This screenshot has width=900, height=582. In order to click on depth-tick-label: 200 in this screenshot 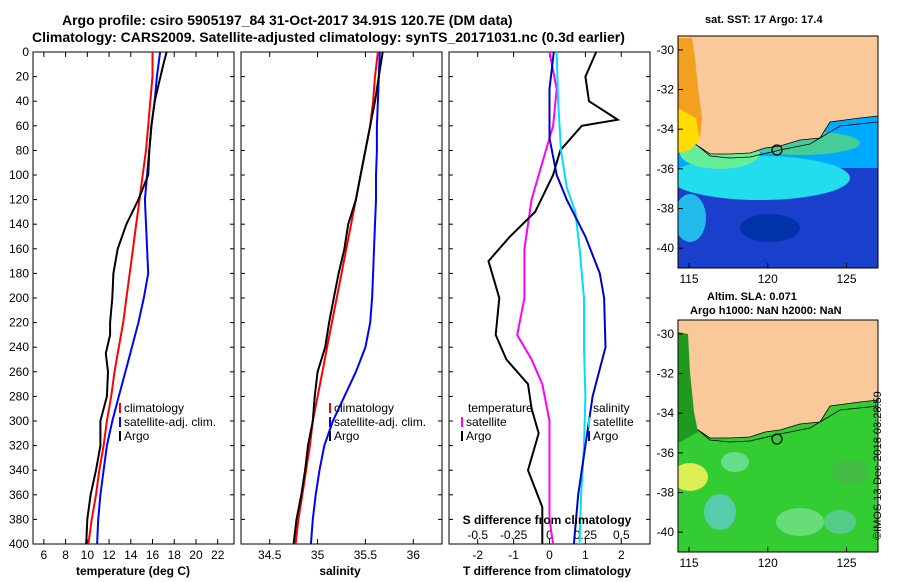, I will do `click(19, 298)`.